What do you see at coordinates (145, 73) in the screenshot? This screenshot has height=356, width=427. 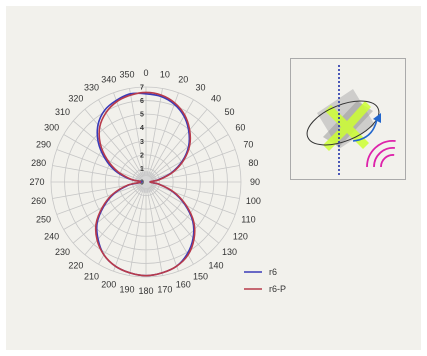 I see `angle-tick-label: 0` at bounding box center [145, 73].